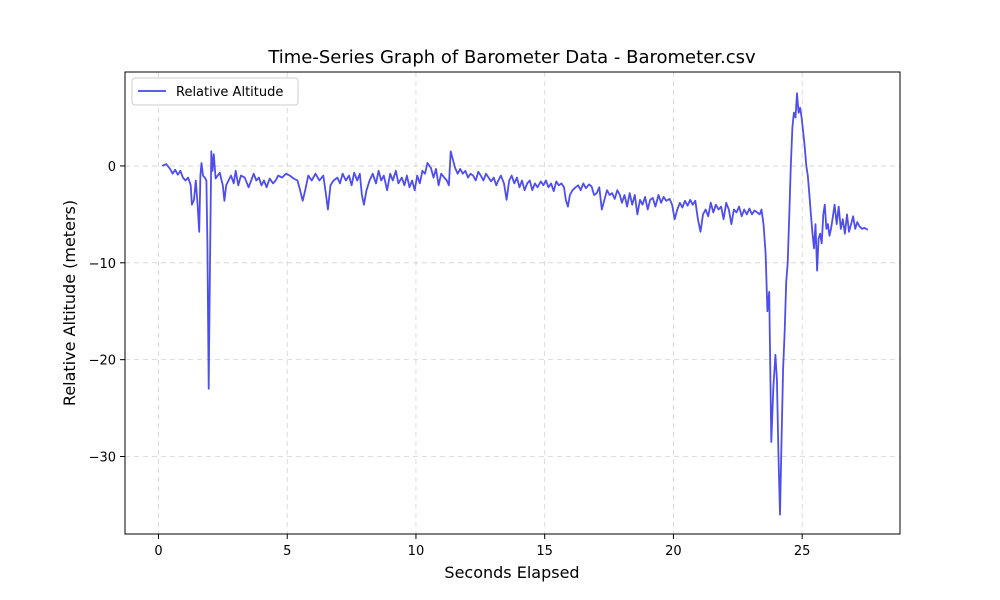 The image size is (1000, 600). I want to click on legend-box, so click(215, 91).